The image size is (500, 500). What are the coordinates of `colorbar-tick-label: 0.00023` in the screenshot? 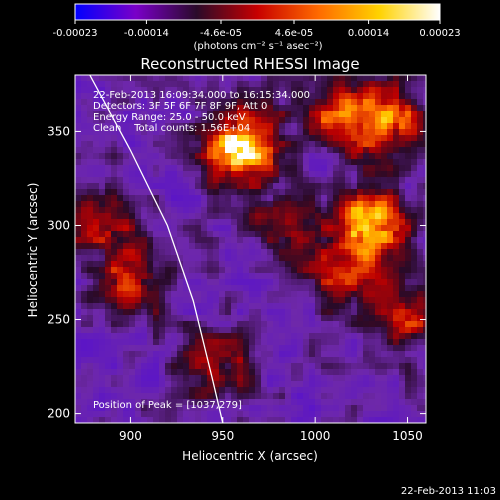 It's located at (439, 33).